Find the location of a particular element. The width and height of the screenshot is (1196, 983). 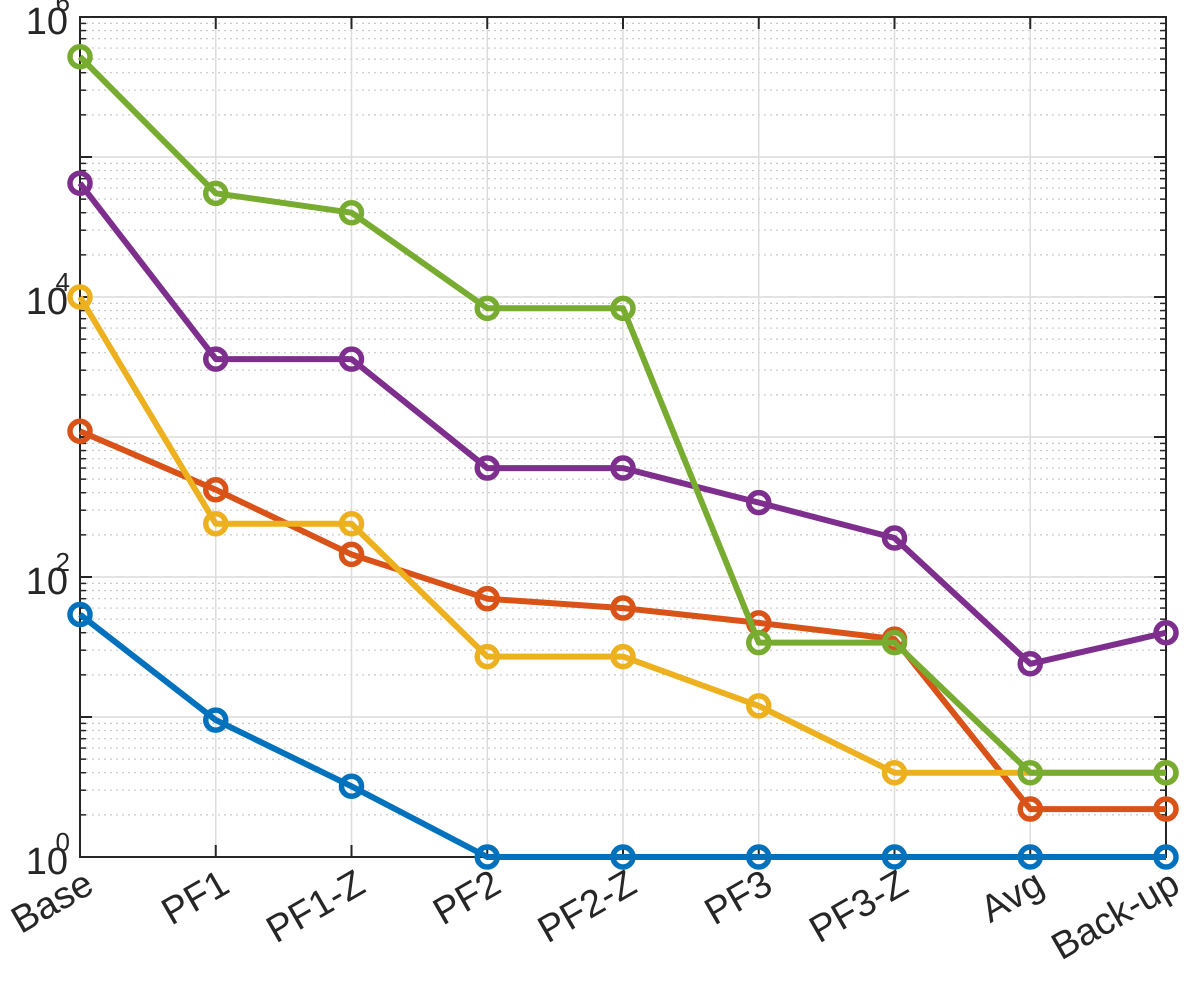

x-tick-label: PF1-Z is located at coordinates (316, 906).